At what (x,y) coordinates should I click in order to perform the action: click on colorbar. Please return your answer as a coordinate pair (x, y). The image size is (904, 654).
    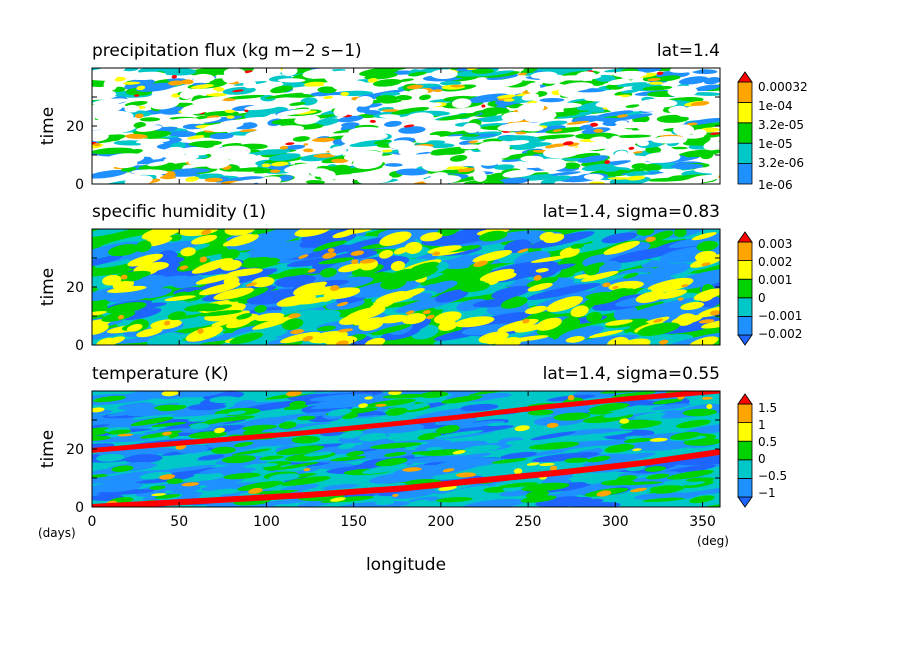
    Looking at the image, I should click on (745, 288).